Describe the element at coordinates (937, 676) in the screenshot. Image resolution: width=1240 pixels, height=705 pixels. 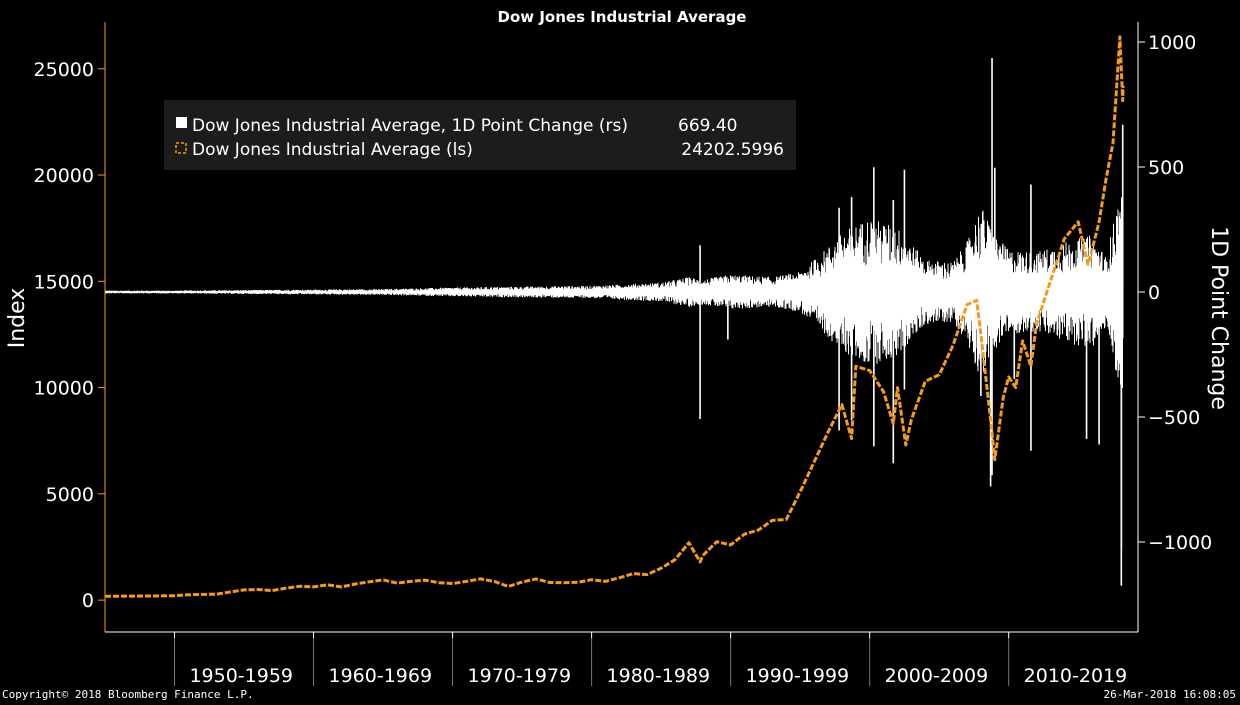
I see `x-tick-label: 2000-2009` at that location.